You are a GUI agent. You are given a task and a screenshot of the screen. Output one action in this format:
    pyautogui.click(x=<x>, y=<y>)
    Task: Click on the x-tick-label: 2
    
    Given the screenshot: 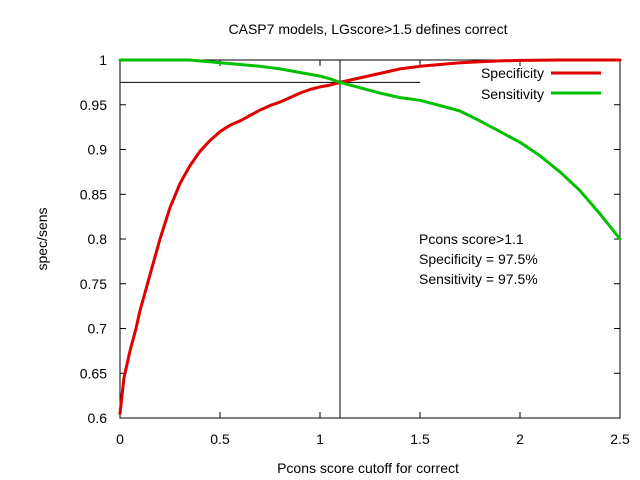 What is the action you would take?
    pyautogui.click(x=520, y=439)
    